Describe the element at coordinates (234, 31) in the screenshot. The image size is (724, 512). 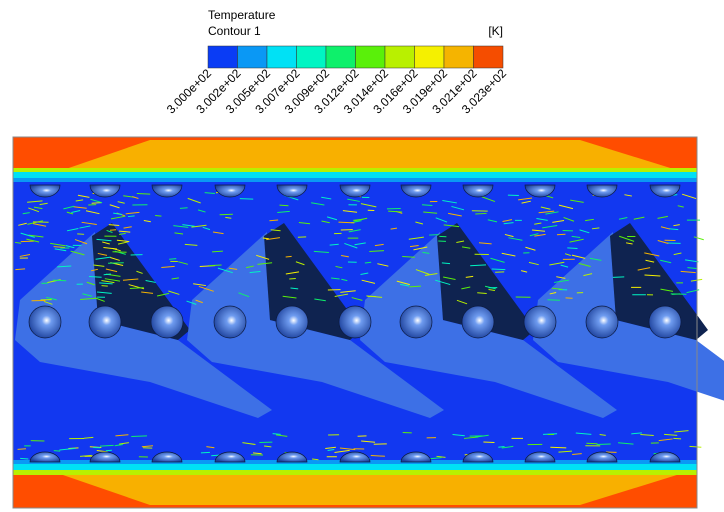
I see `legend-subtitle: Contour 1` at that location.